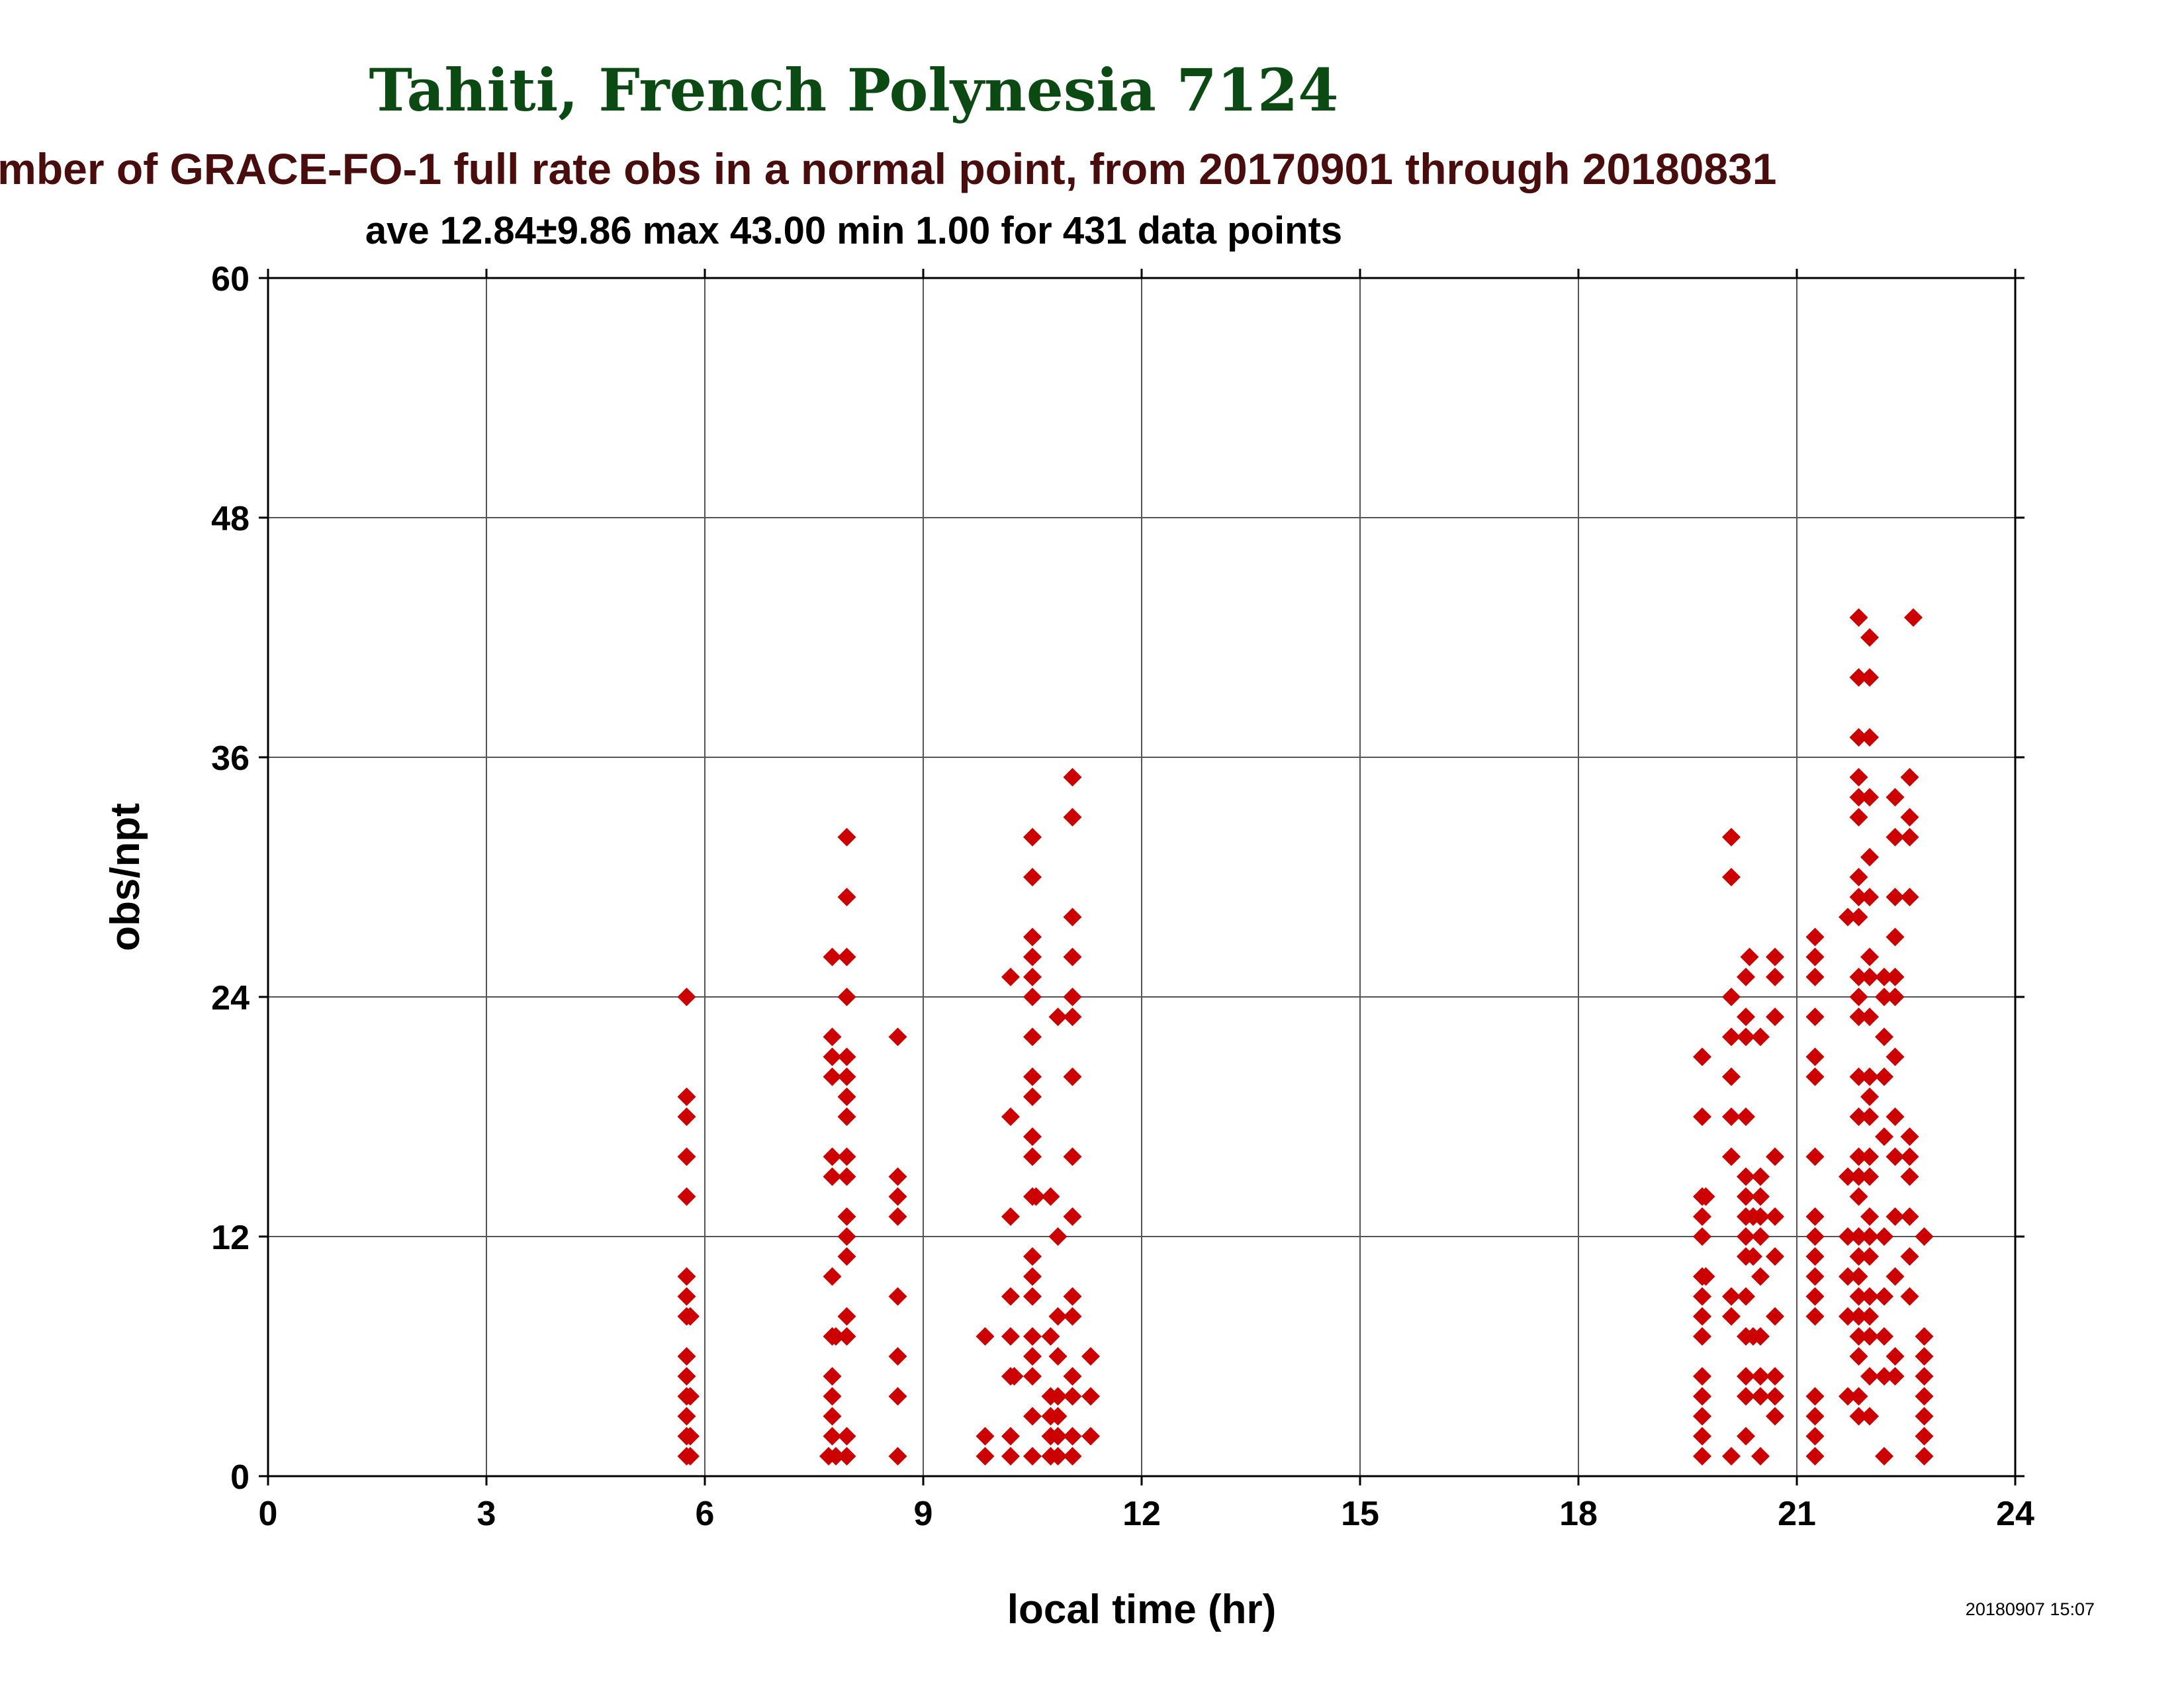  I want to click on y-tick-label: 24, so click(230, 998).